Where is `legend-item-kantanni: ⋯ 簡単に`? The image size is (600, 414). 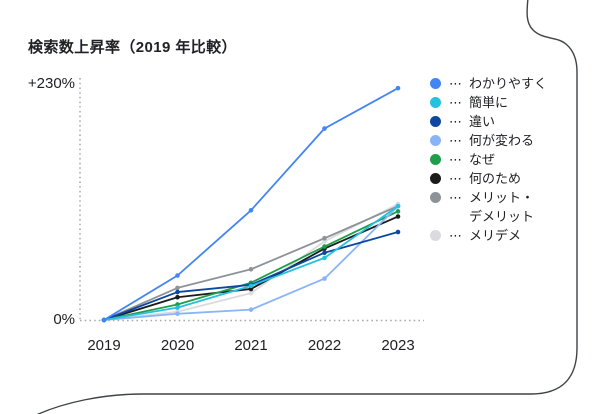
legend-item-kantanni: ⋯ 簡単に is located at coordinates (505, 102).